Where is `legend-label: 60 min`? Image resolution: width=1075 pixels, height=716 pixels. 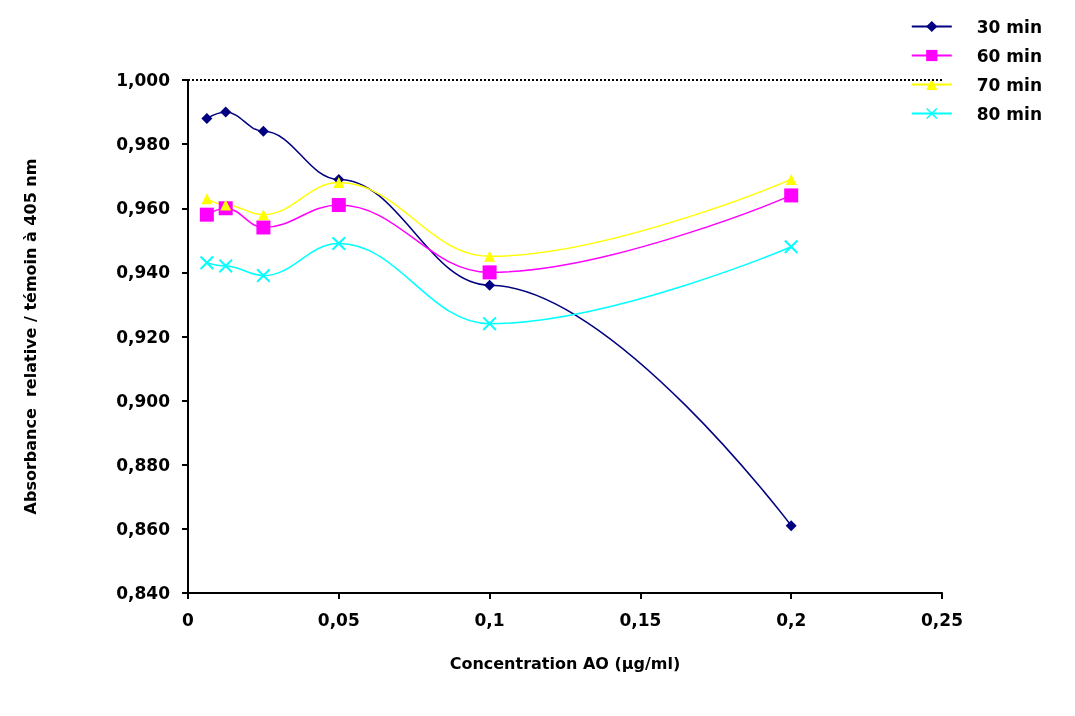
legend-label: 60 min is located at coordinates (1009, 55).